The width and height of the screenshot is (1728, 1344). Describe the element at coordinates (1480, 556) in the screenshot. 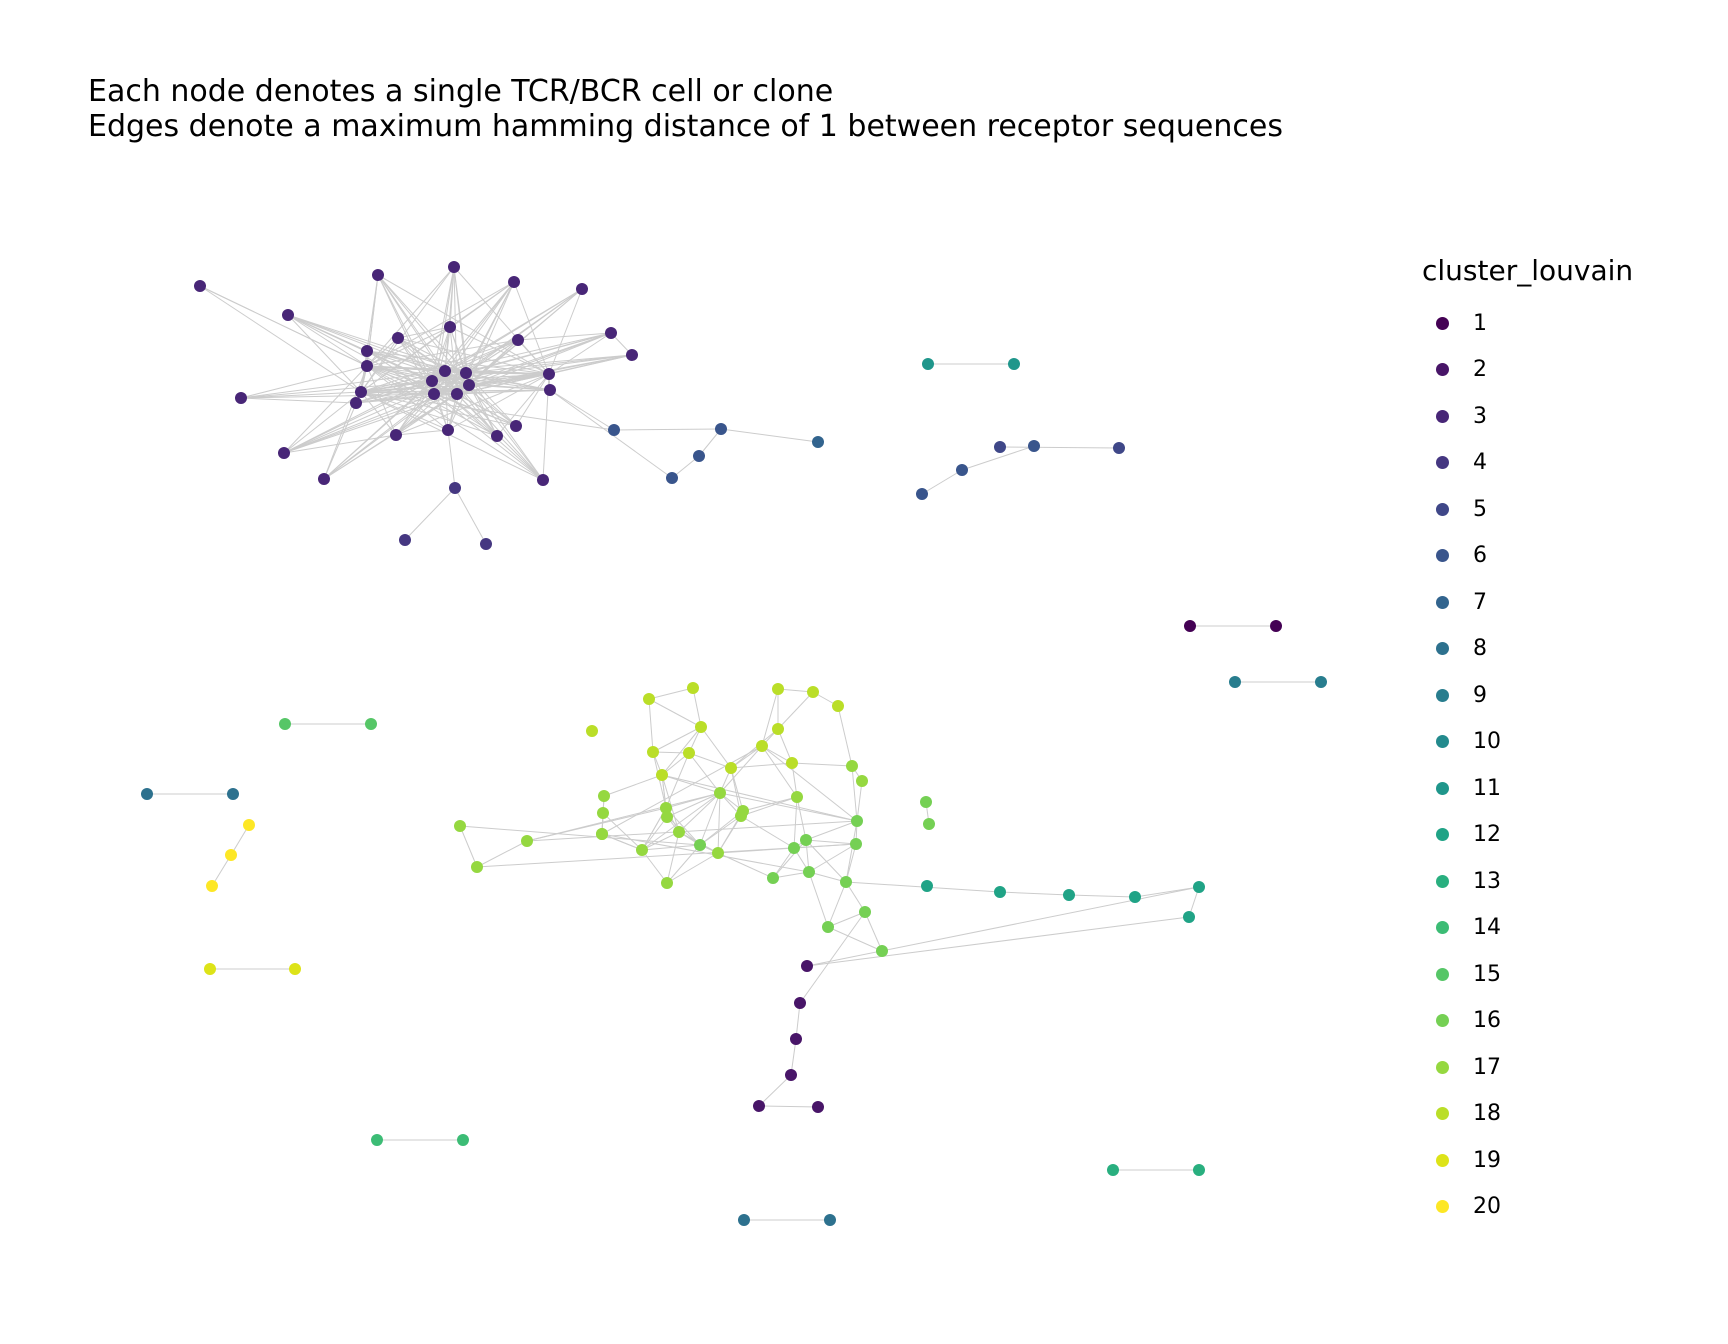

I see `legend-label: 6` at that location.